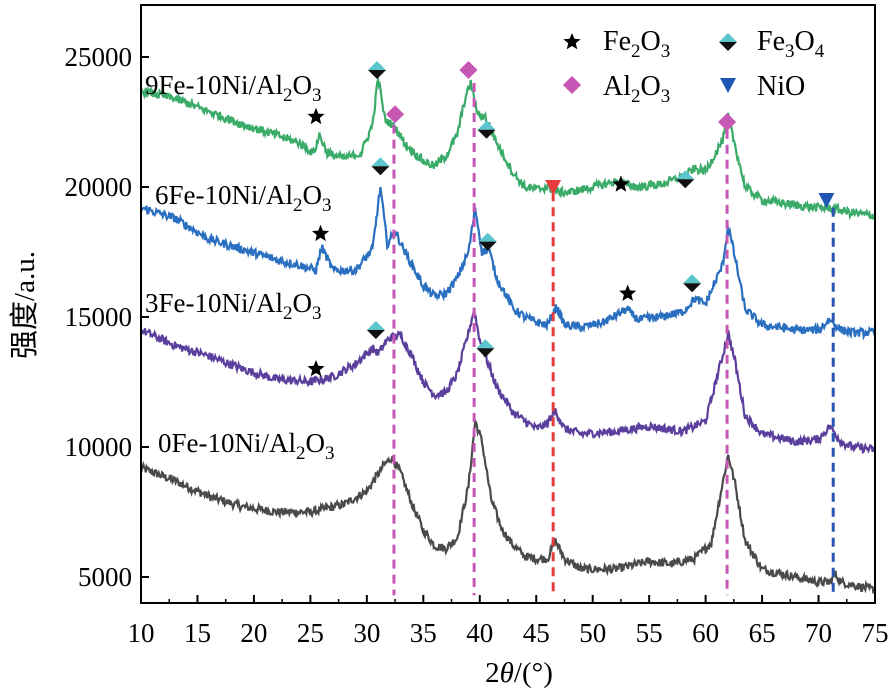  Describe the element at coordinates (519, 673) in the screenshot. I see `x-axis-title: 2θ/(°)` at that location.